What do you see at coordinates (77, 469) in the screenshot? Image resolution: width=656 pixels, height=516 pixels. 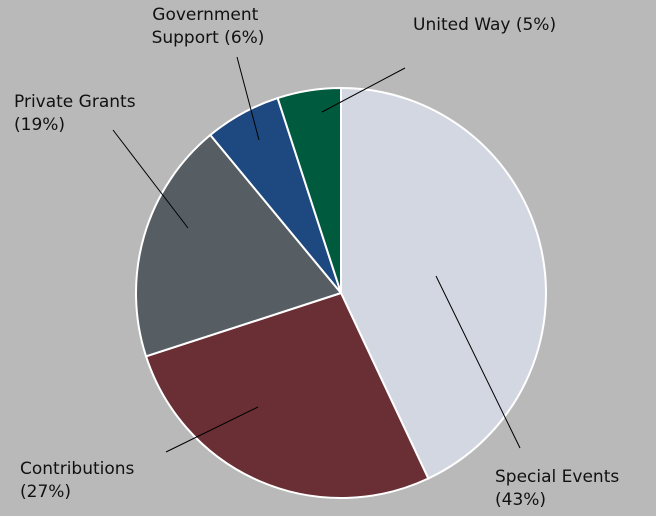 I see `label-contributions: Contributions` at bounding box center [77, 469].